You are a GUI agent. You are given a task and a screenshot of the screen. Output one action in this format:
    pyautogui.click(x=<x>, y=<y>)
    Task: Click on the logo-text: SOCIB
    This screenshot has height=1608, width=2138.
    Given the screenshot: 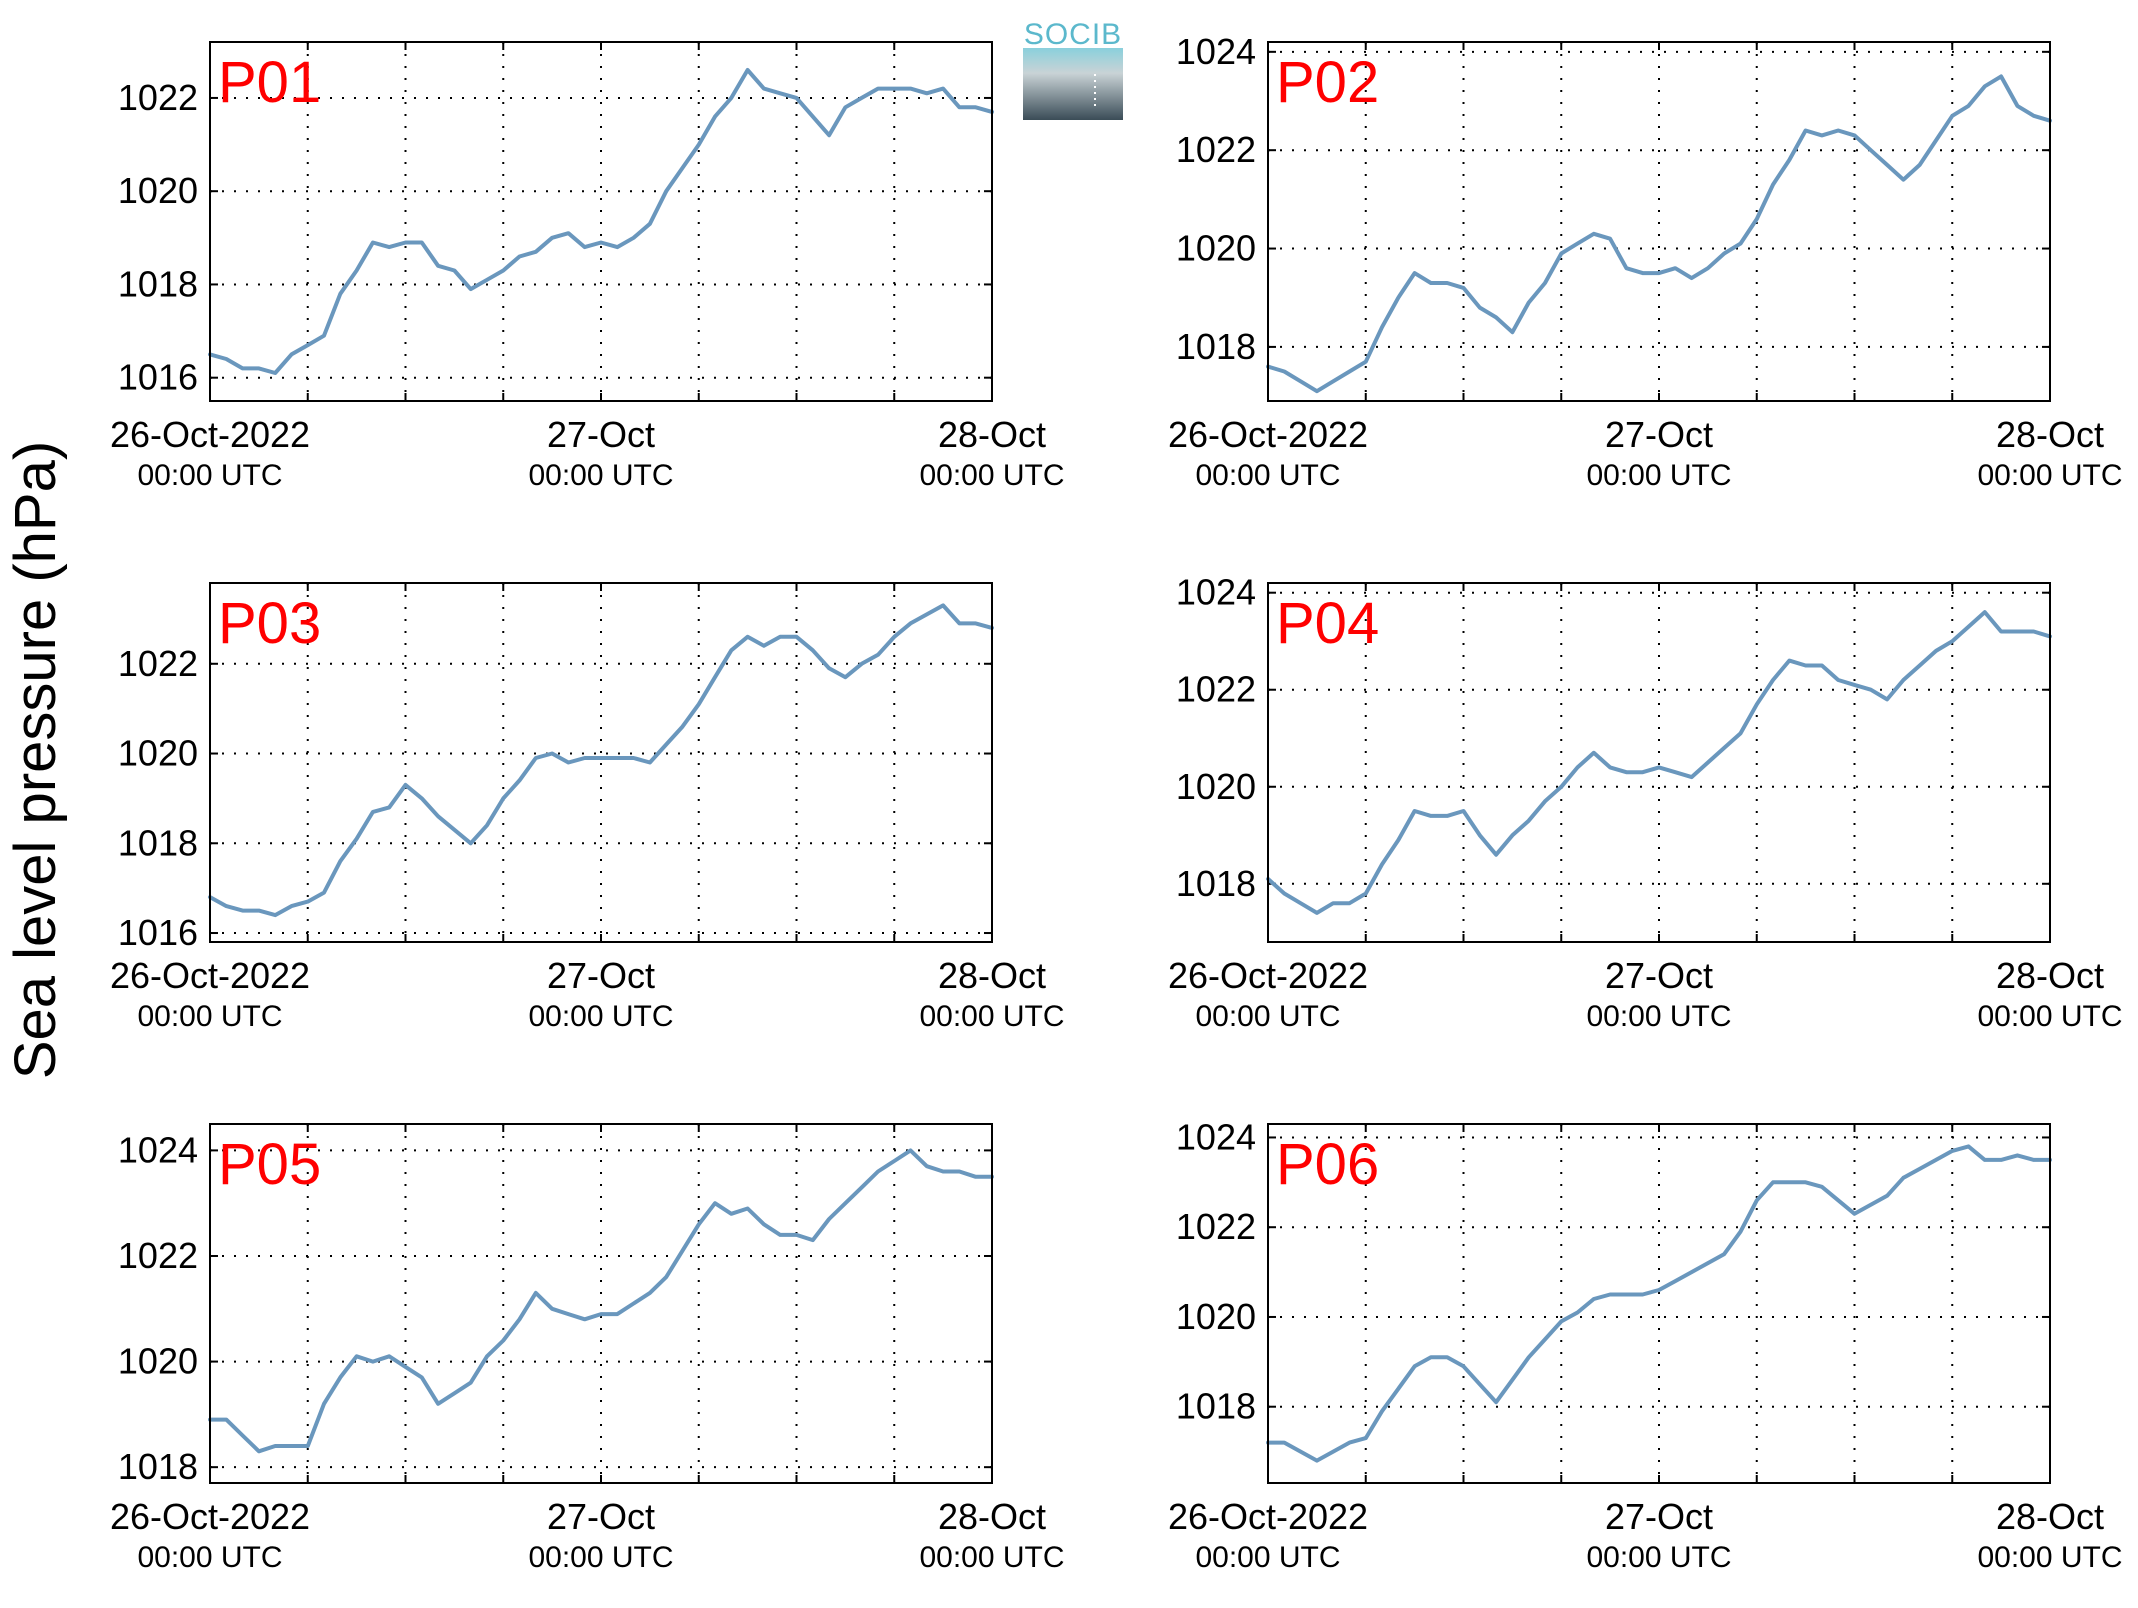 What is the action you would take?
    pyautogui.click(x=1073, y=34)
    